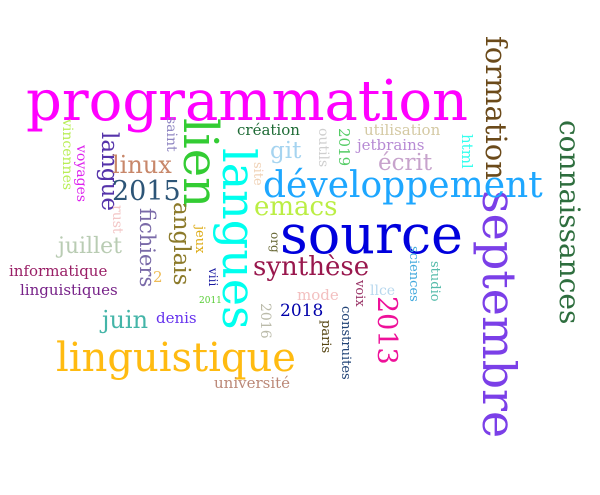 This screenshot has height=495, width=600. What do you see at coordinates (257, 174) in the screenshot?
I see `word-site: site` at bounding box center [257, 174].